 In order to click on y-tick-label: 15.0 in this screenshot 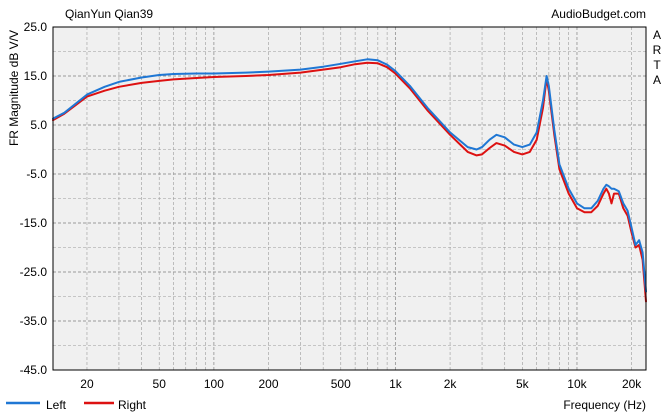, I will do `click(36, 76)`.